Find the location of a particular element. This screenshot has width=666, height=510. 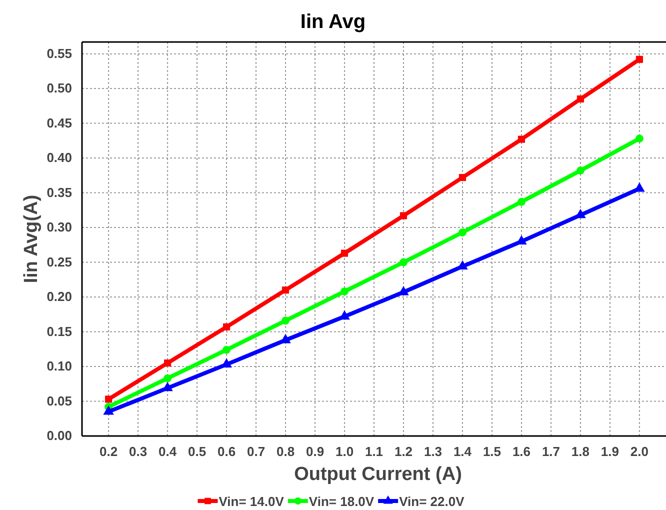

y-tick-label: 0.25 is located at coordinates (59, 262).